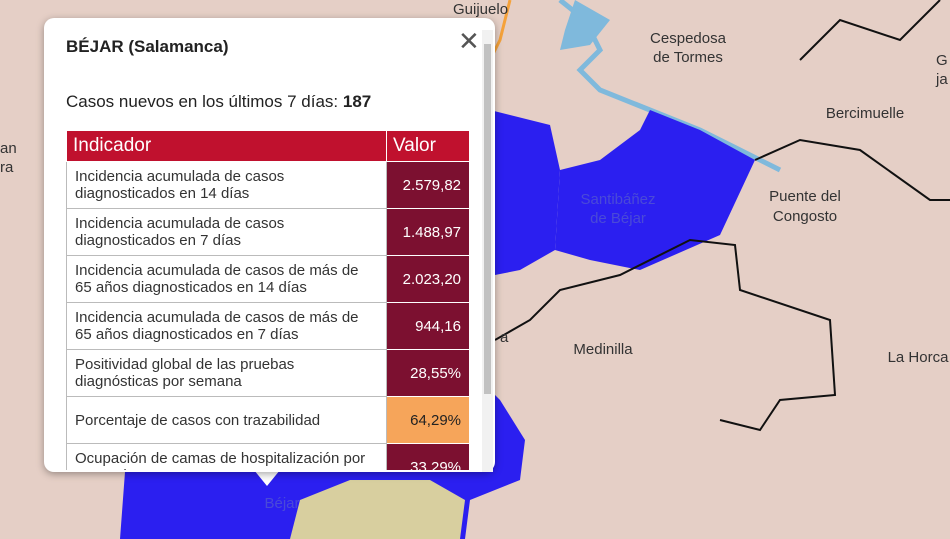 The height and width of the screenshot is (539, 950). What do you see at coordinates (487, 219) in the screenshot?
I see `scroll-thumb` at bounding box center [487, 219].